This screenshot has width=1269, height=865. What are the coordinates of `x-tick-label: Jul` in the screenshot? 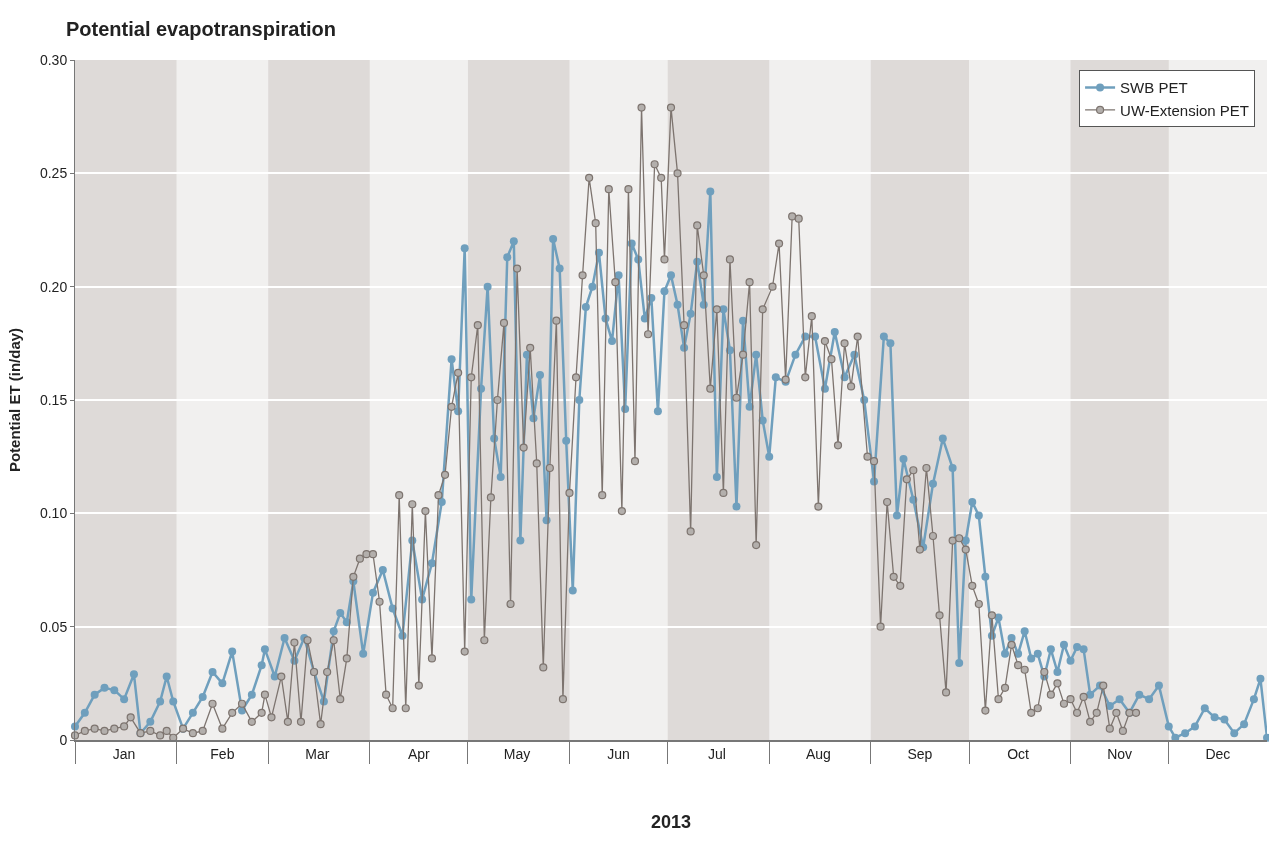 It's located at (716, 753).